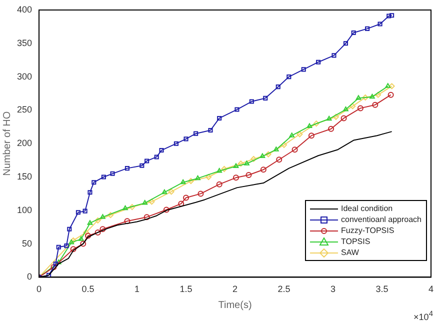 Image resolution: width=439 pixels, height=324 pixels. I want to click on legend-label: Fuzzy-TOPSIS, so click(367, 230).